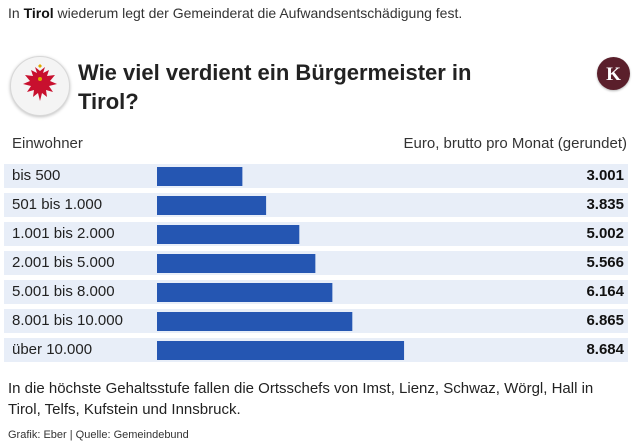 The image size is (632, 447). What do you see at coordinates (63, 233) in the screenshot?
I see `category-label: 1.001 bis 2.000` at bounding box center [63, 233].